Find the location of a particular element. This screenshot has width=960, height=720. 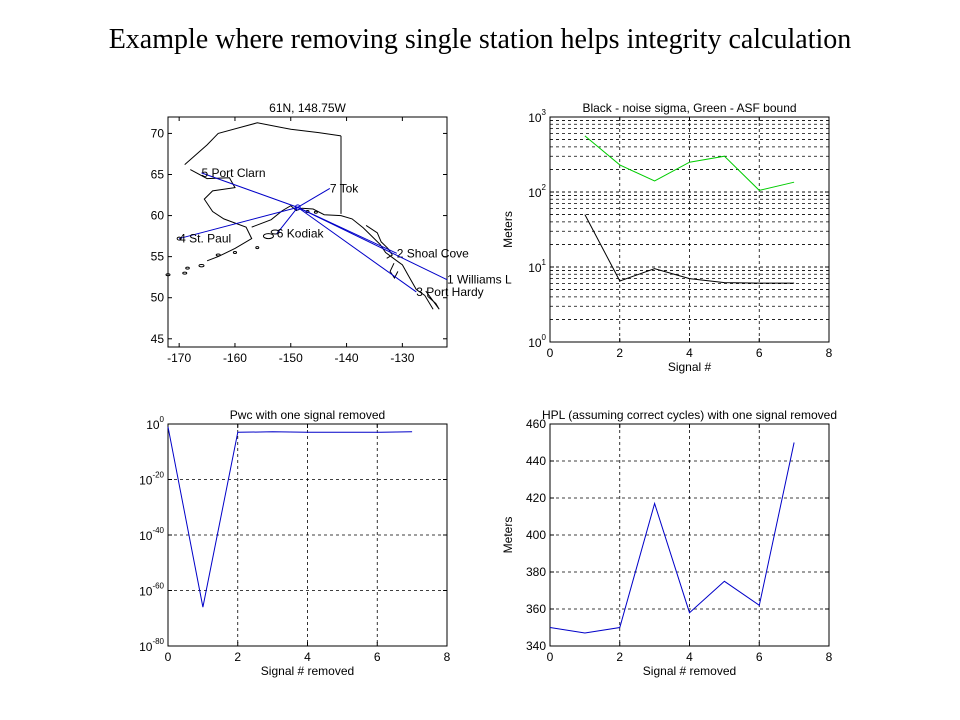

y-tick-label: 10³ is located at coordinates (537, 116).